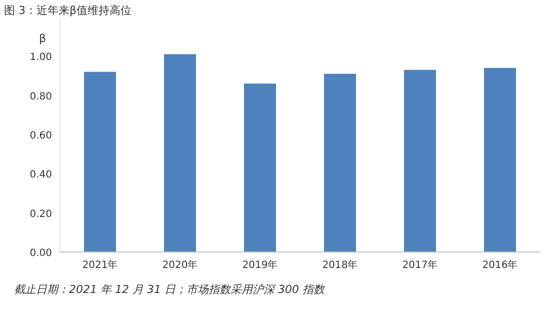  Describe the element at coordinates (170, 289) in the screenshot. I see `text: 截止日期：2021 年 12 月 31 日；市场指数采用沪深 300 指数` at that location.